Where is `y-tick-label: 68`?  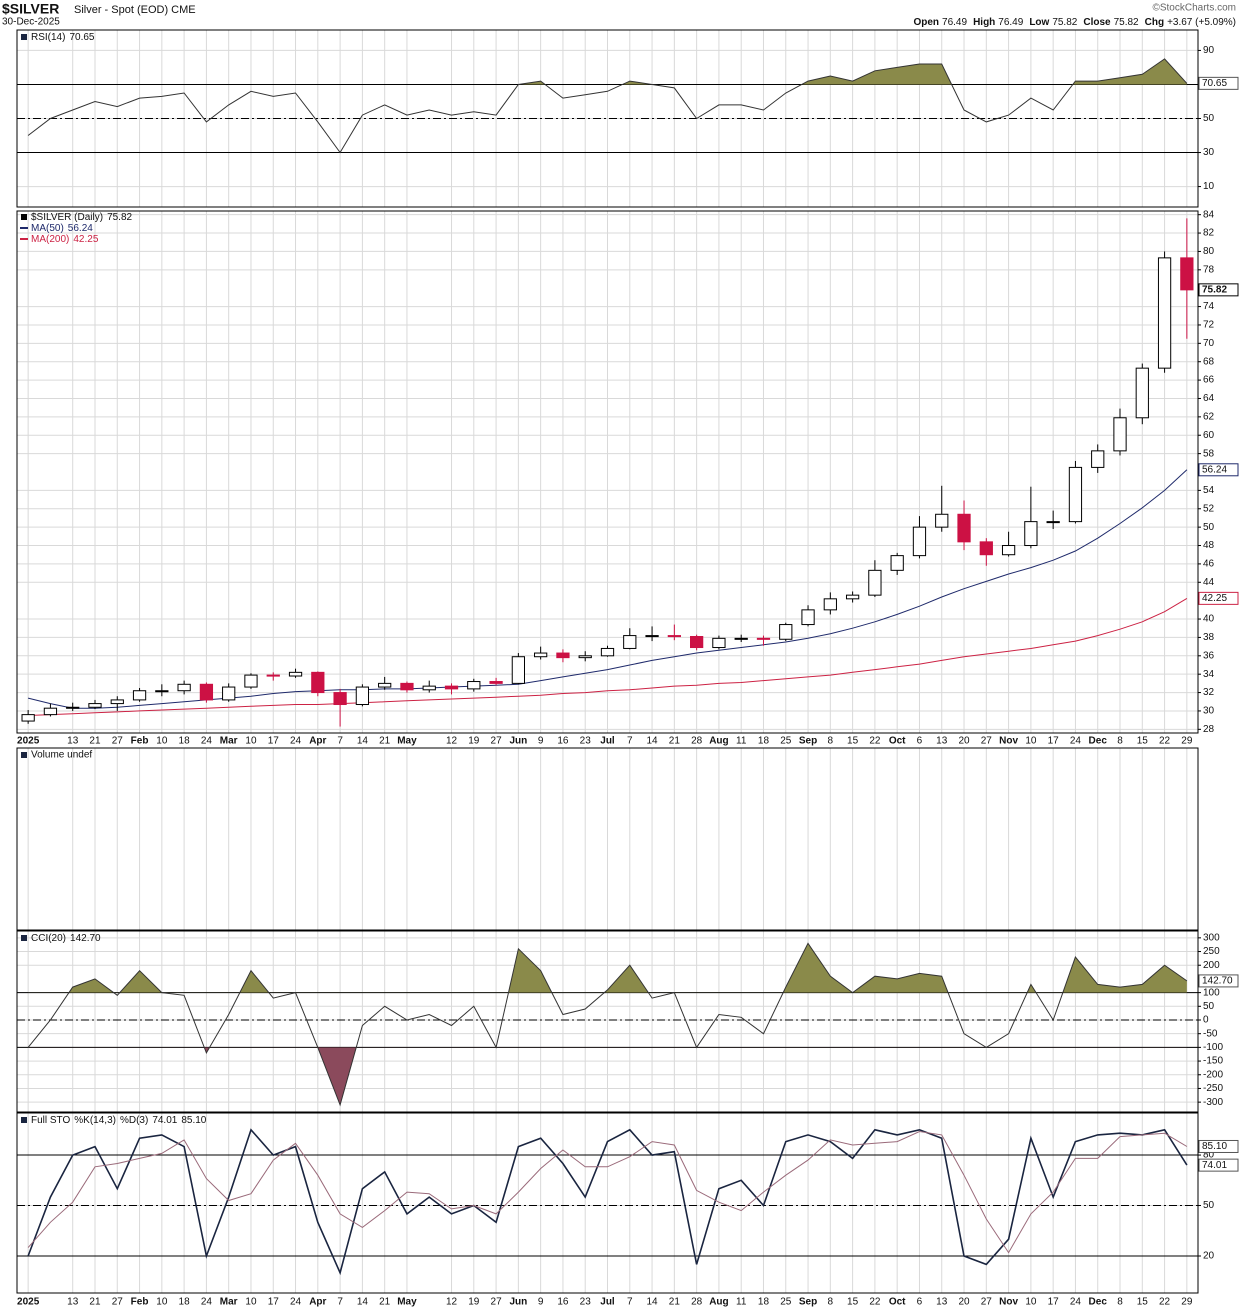 y-tick-label: 68 is located at coordinates (1209, 361).